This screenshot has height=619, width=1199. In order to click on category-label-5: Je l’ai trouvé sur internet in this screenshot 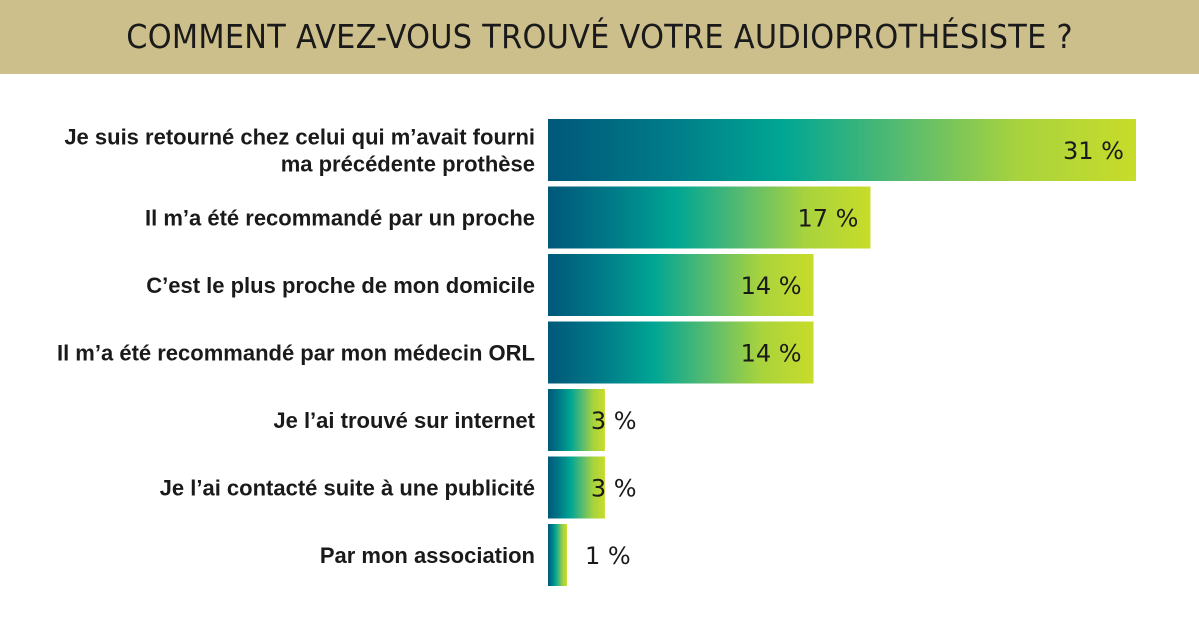, I will do `click(404, 420)`.